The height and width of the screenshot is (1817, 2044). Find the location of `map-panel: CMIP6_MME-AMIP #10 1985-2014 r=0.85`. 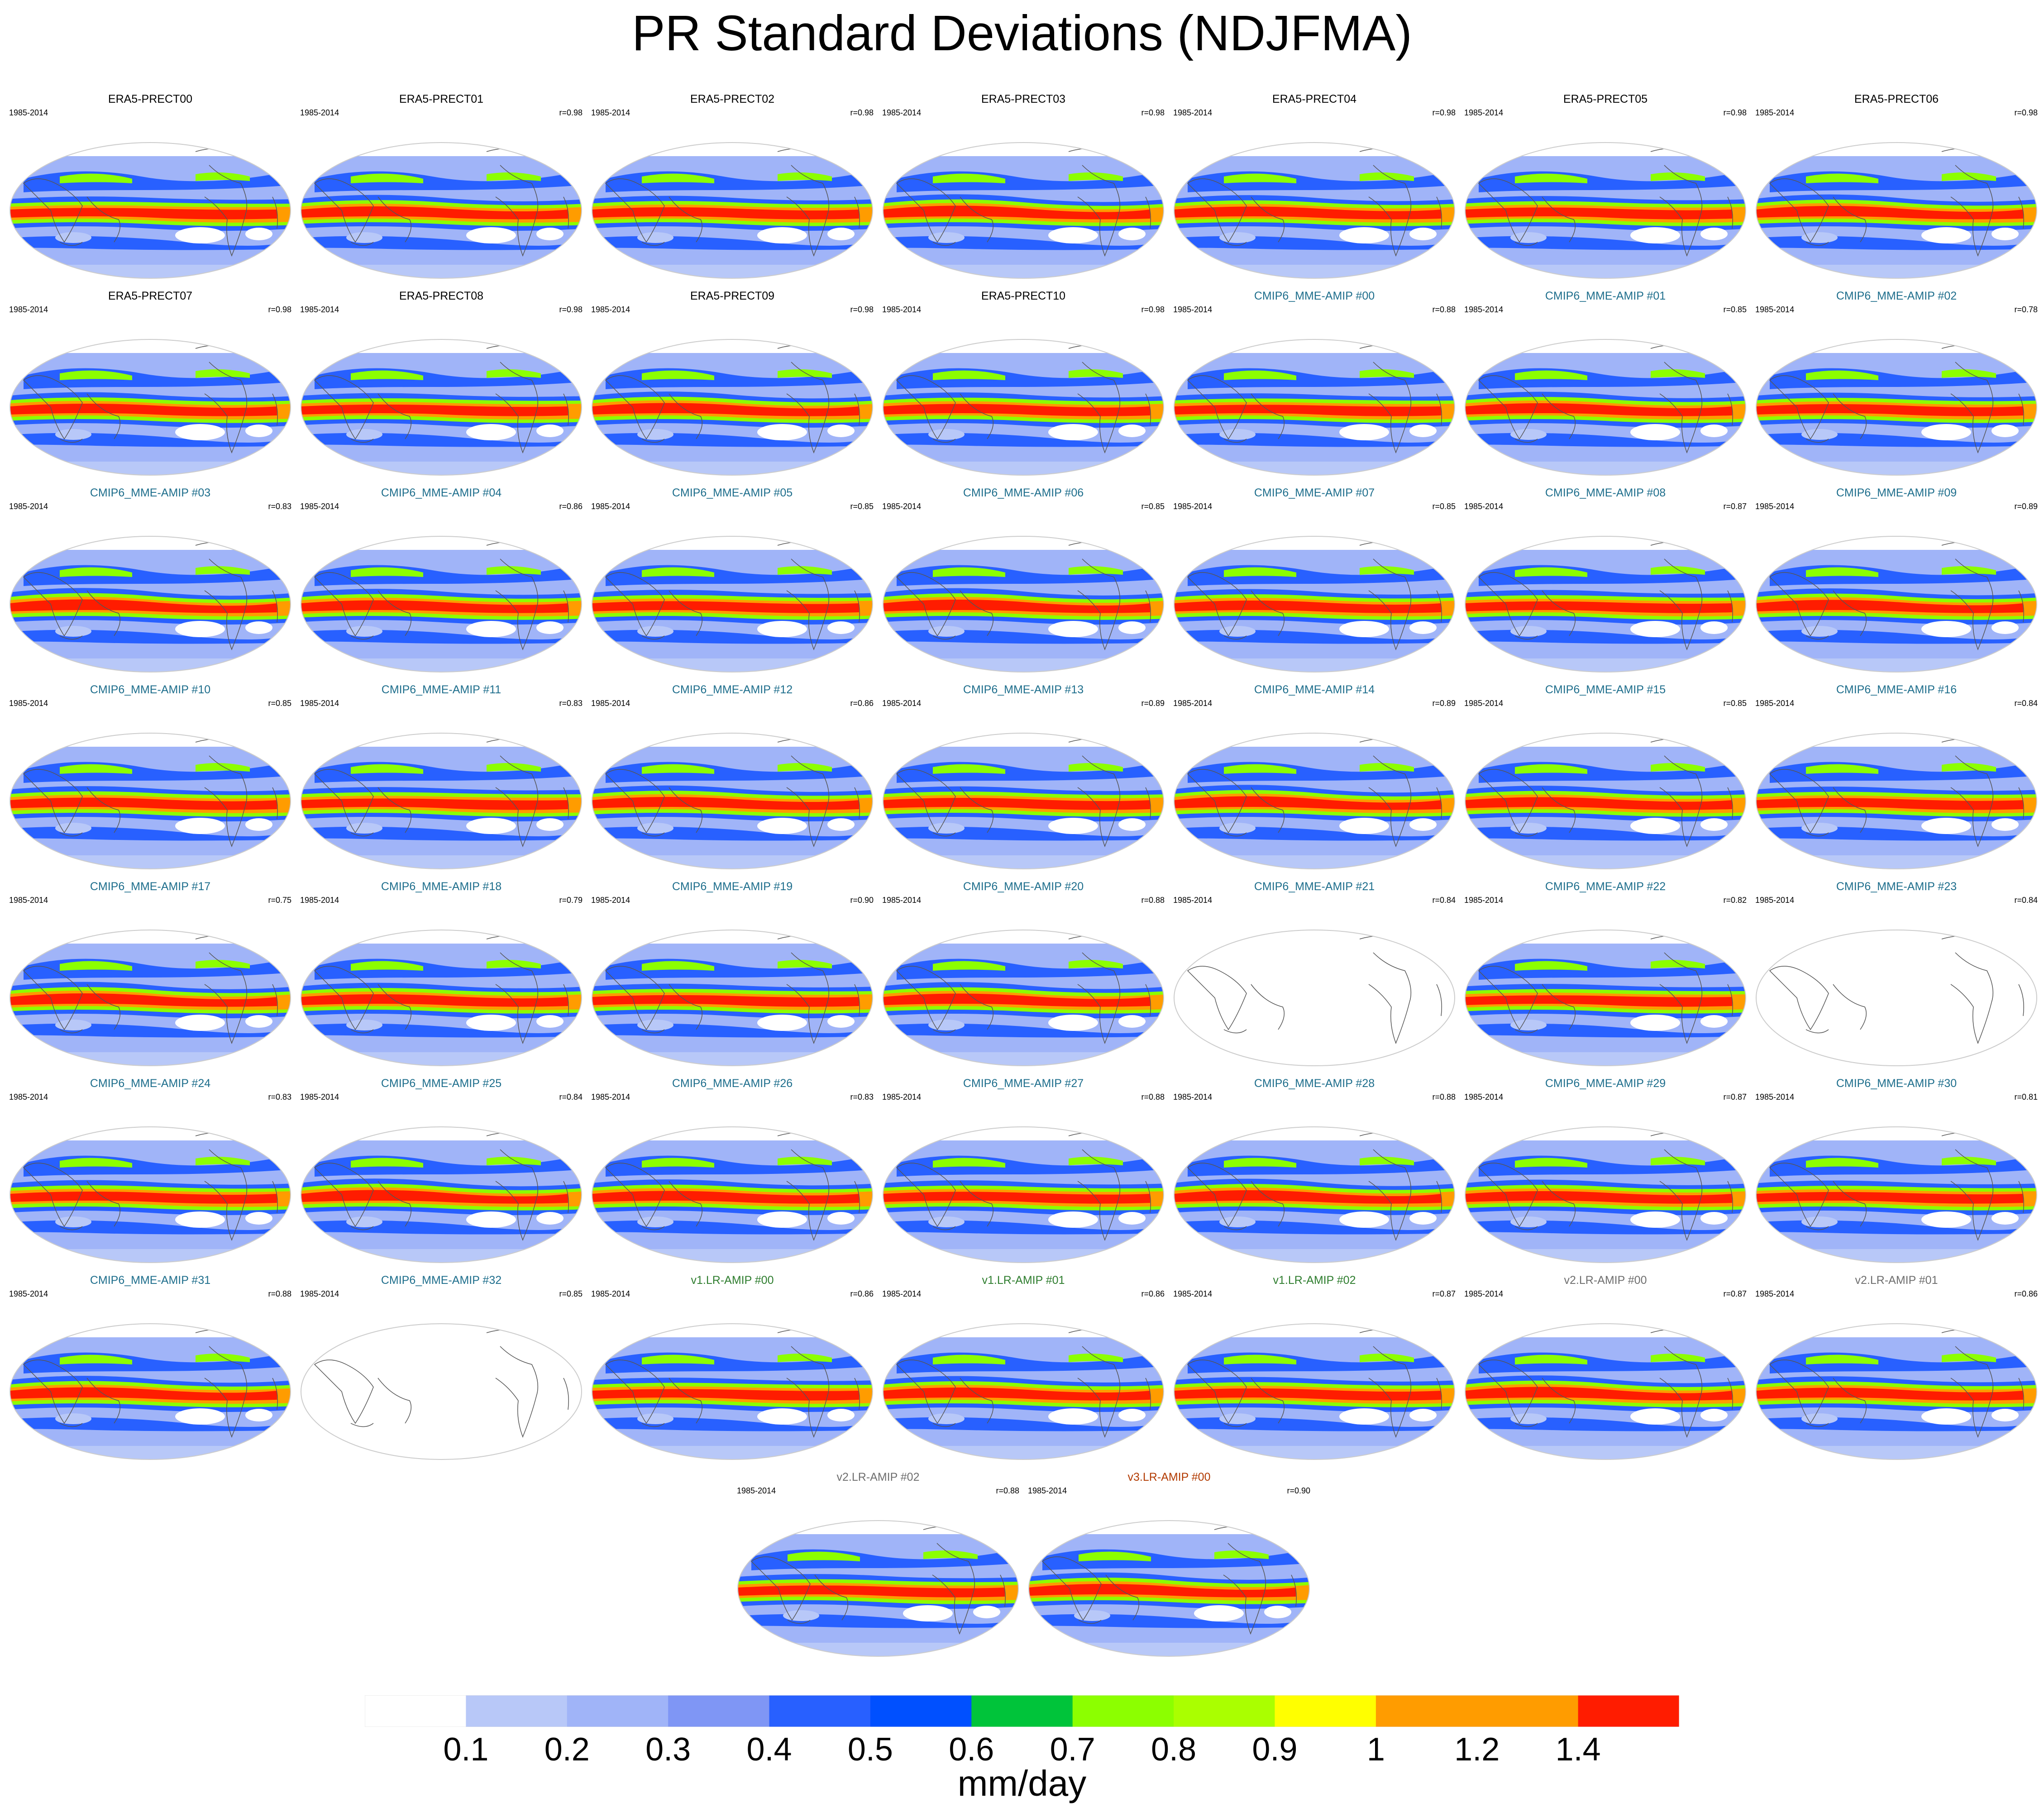

map-panel: CMIP6_MME-AMIP #10 1985-2014 r=0.85 is located at coordinates (150, 778).